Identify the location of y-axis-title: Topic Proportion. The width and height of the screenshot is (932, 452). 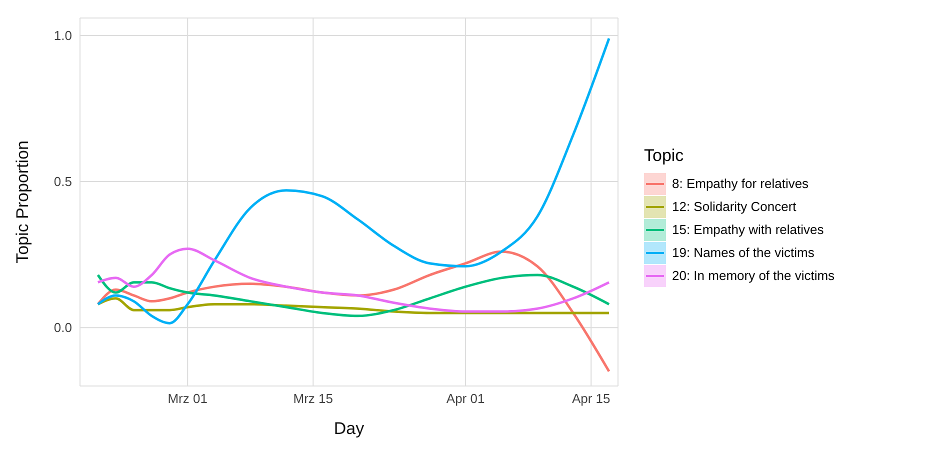
(22, 202).